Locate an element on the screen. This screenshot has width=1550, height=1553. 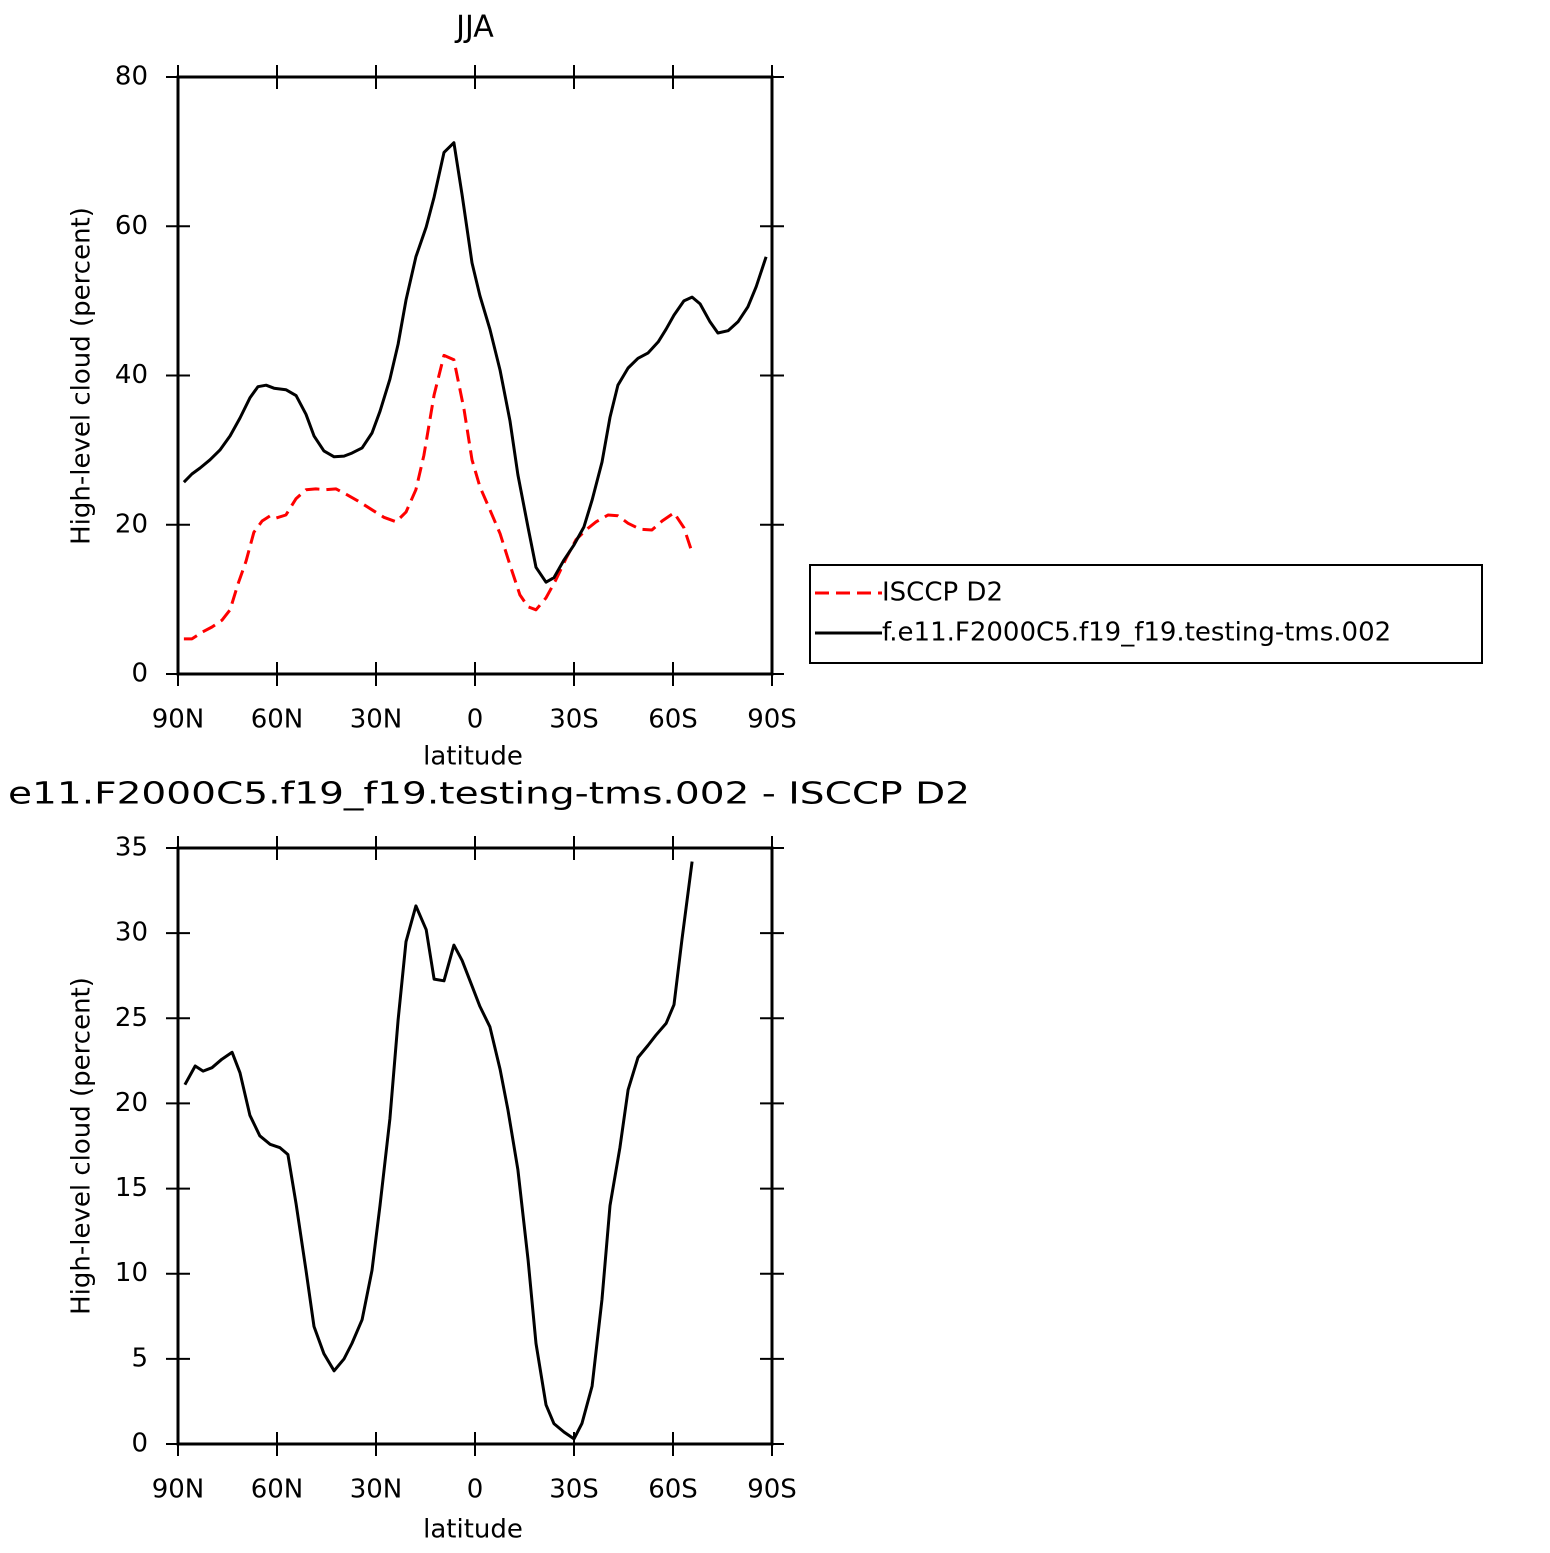
y-tick-label: 10 is located at coordinates (131, 1273).